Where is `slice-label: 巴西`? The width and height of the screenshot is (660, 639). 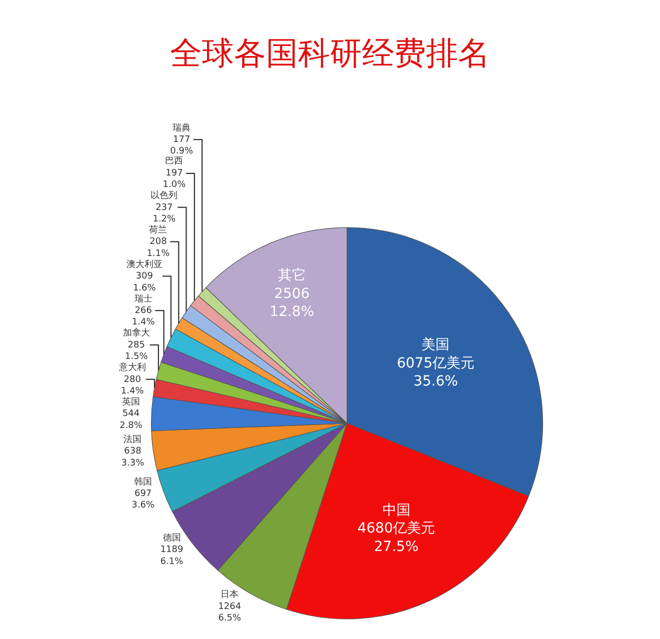
slice-label: 巴西 is located at coordinates (174, 161).